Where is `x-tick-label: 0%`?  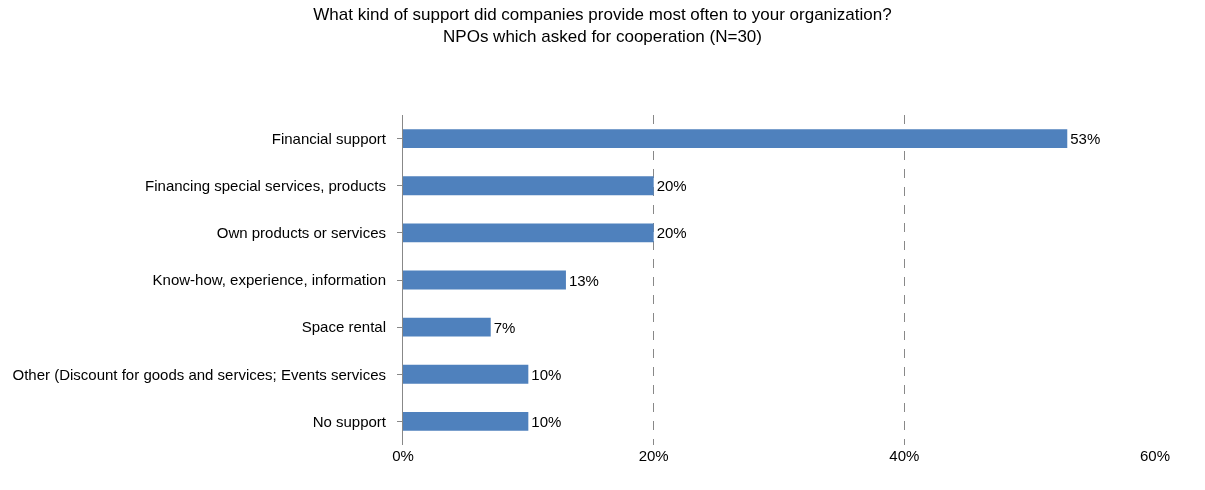 x-tick-label: 0% is located at coordinates (403, 455).